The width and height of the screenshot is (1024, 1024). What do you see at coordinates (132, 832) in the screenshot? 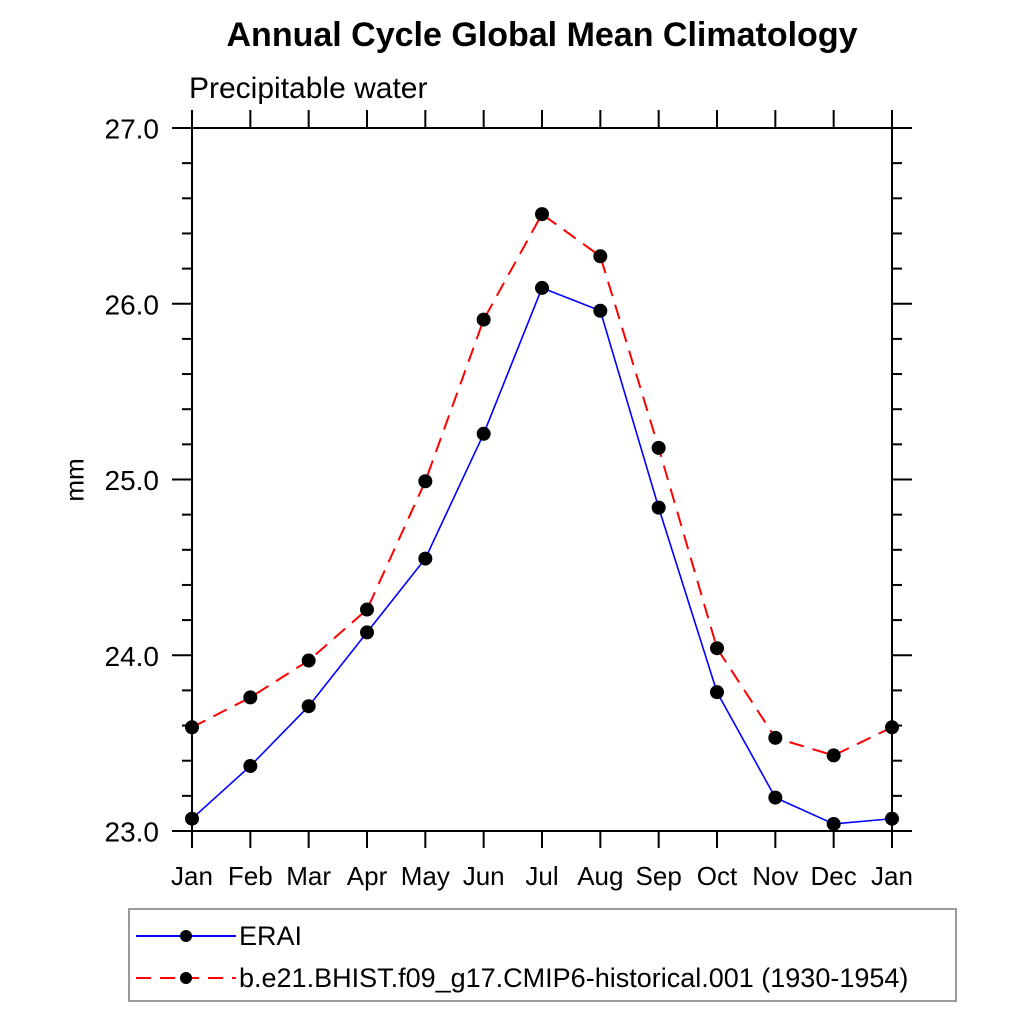
I see `y-tick-label: 23.0` at bounding box center [132, 832].